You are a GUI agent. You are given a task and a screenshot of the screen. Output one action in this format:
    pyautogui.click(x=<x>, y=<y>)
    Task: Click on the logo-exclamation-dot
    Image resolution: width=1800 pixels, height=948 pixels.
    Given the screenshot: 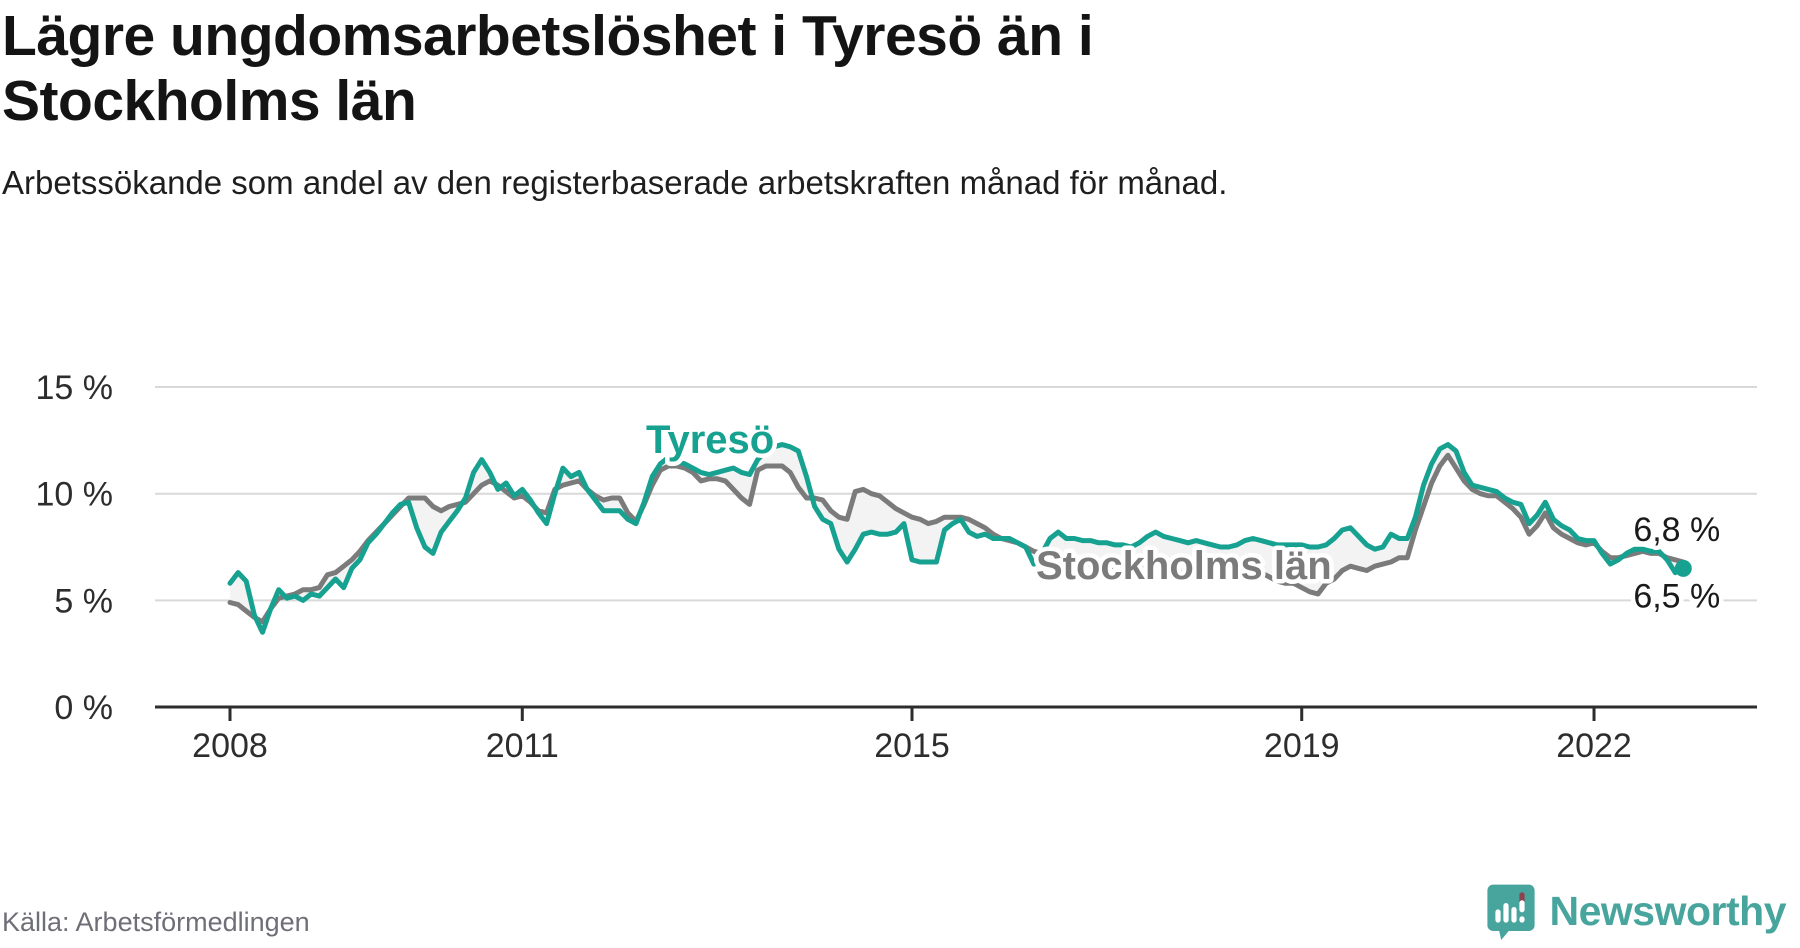 What is the action you would take?
    pyautogui.click(x=1521, y=919)
    